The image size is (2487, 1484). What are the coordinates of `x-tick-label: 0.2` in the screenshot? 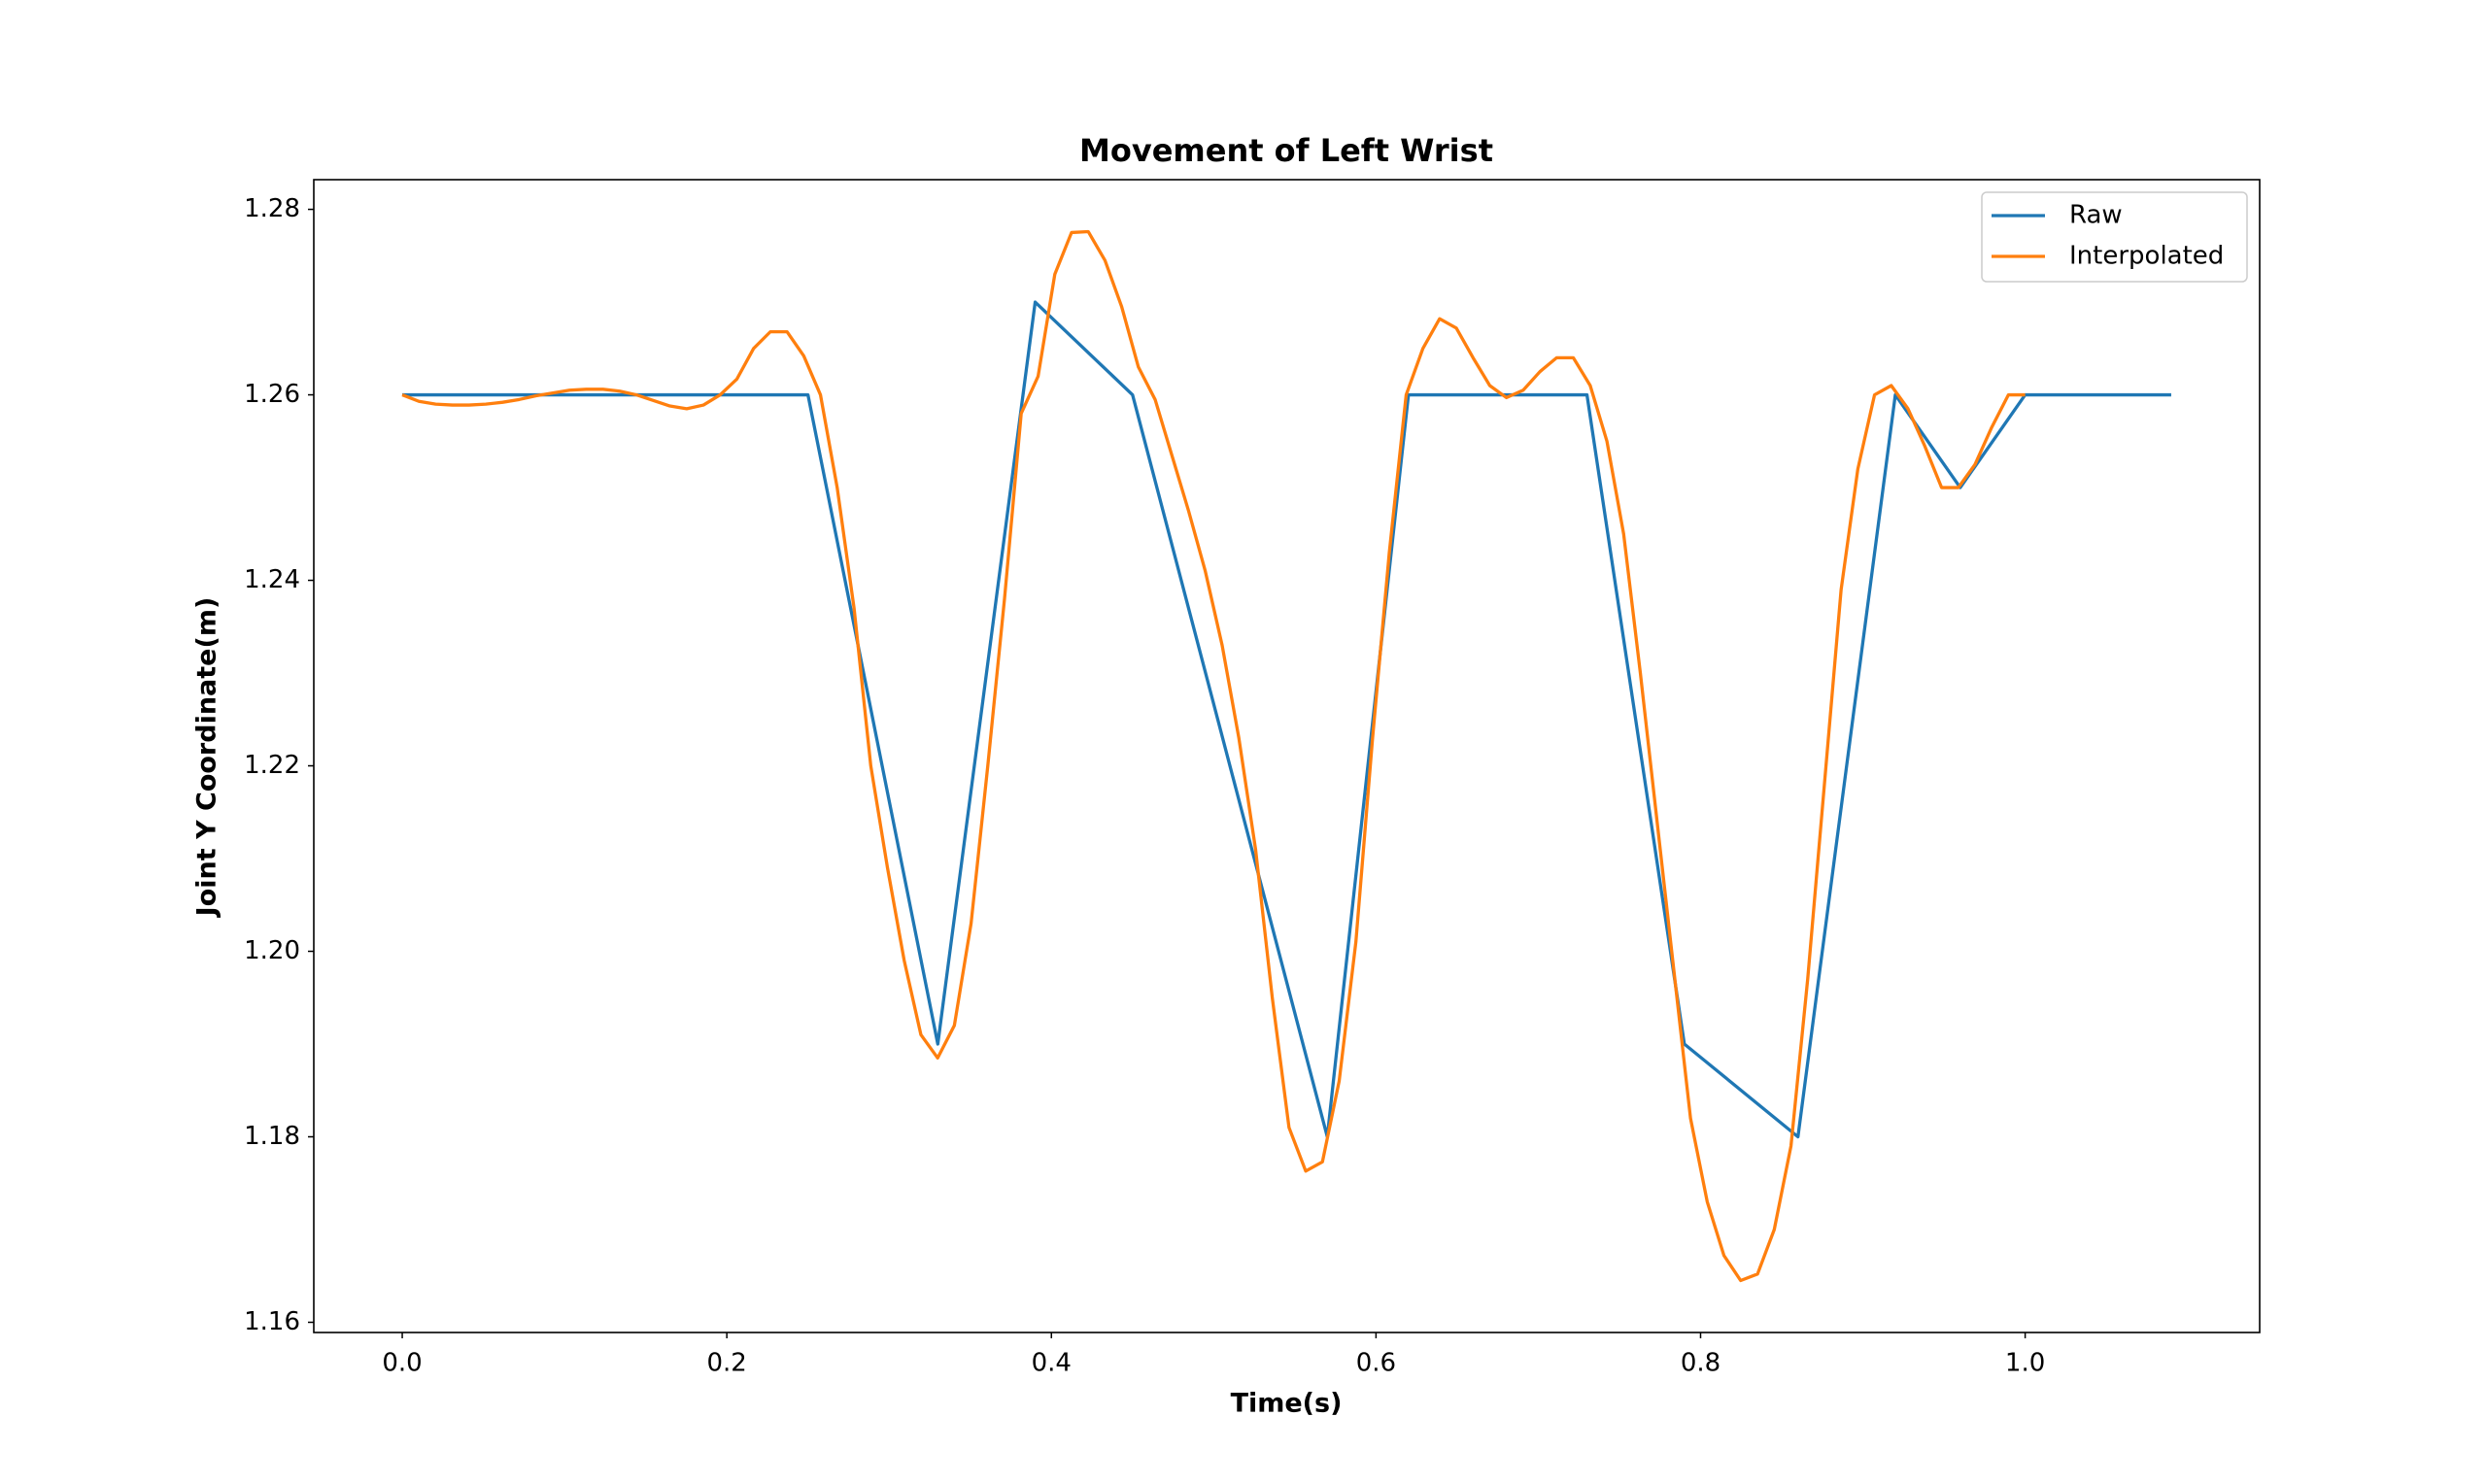 It's located at (726, 1363).